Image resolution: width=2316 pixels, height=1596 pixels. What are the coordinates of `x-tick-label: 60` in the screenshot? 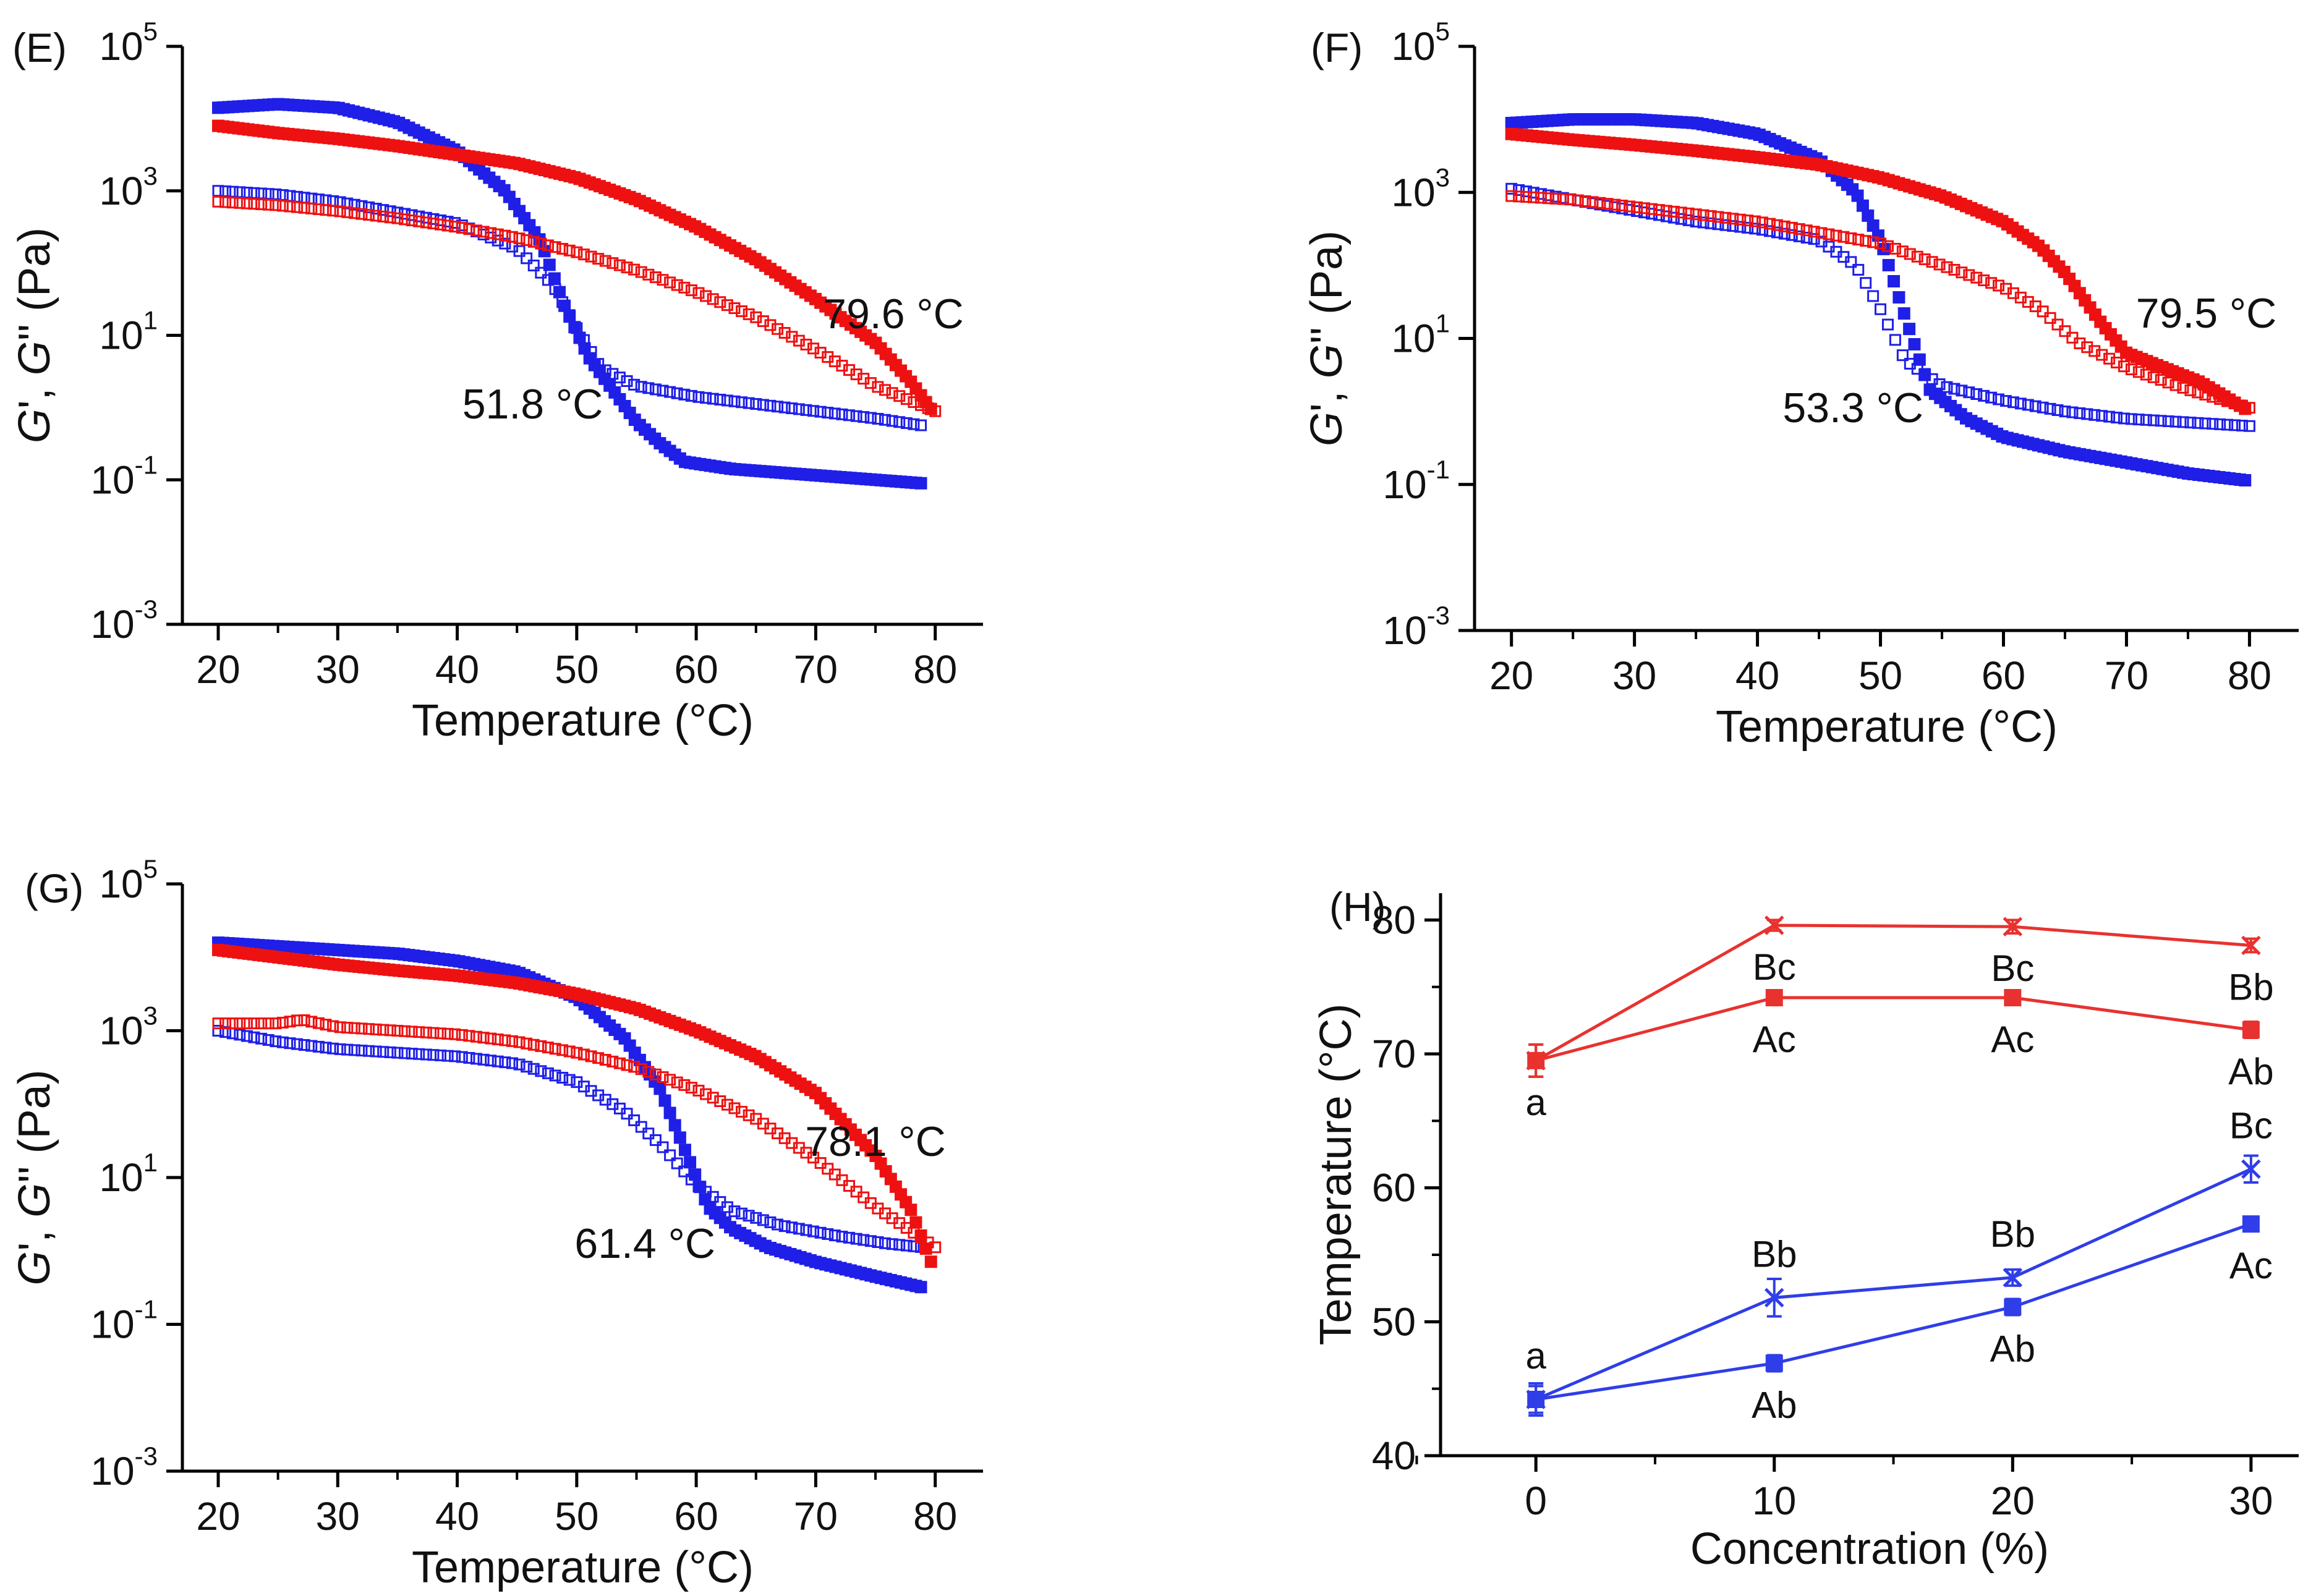 It's located at (696, 669).